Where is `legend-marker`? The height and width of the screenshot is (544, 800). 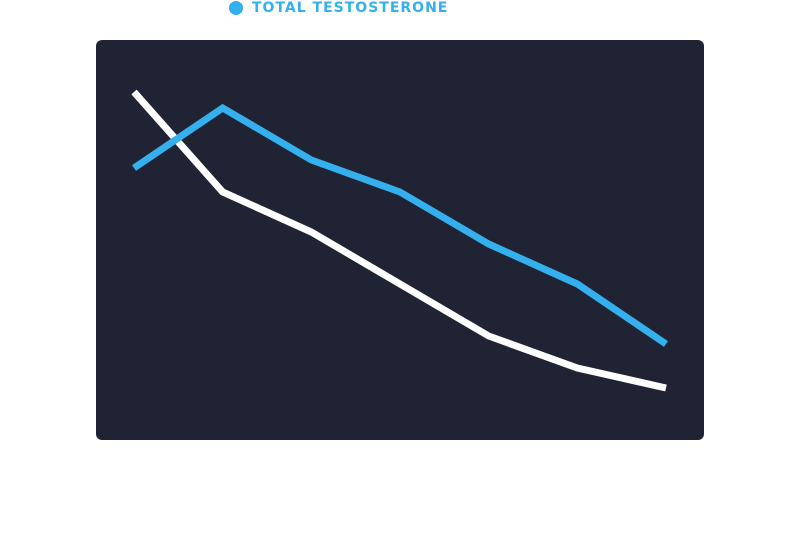
legend-marker is located at coordinates (236, 8).